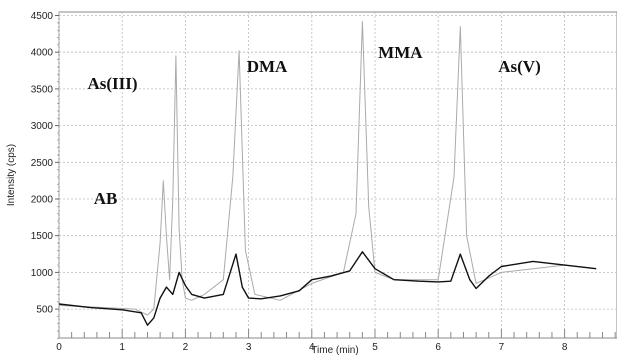 The width and height of the screenshot is (617, 355). What do you see at coordinates (44, 310) in the screenshot?
I see `y-tick-label: 500` at bounding box center [44, 310].